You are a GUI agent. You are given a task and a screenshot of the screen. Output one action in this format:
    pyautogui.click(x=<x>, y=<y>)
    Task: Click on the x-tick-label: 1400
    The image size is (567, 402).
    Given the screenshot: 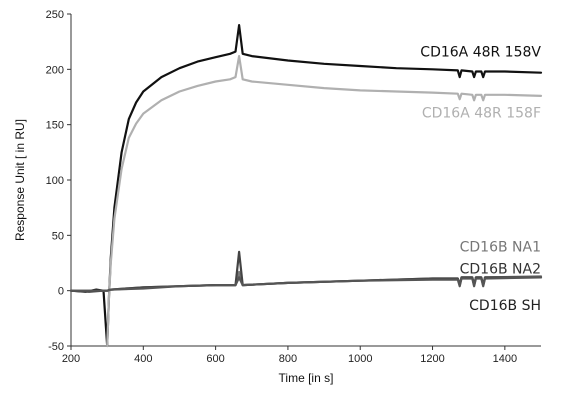 What is the action you would take?
    pyautogui.click(x=505, y=359)
    